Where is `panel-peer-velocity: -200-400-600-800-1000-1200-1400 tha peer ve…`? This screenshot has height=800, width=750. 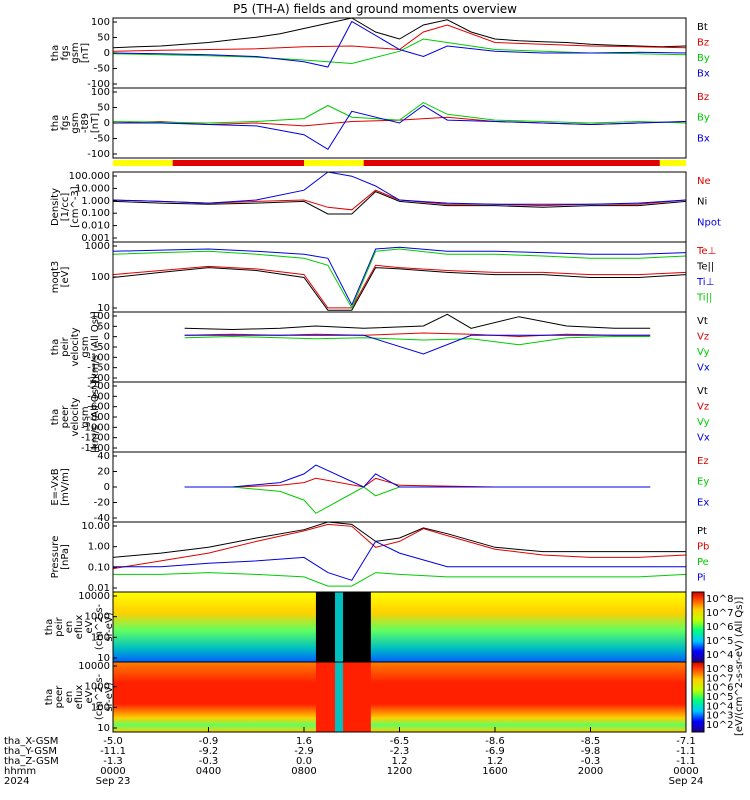 panel-peer-velocity: -200-400-600-800-1000-1200-1400 tha peer ve… is located at coordinates (380, 417).